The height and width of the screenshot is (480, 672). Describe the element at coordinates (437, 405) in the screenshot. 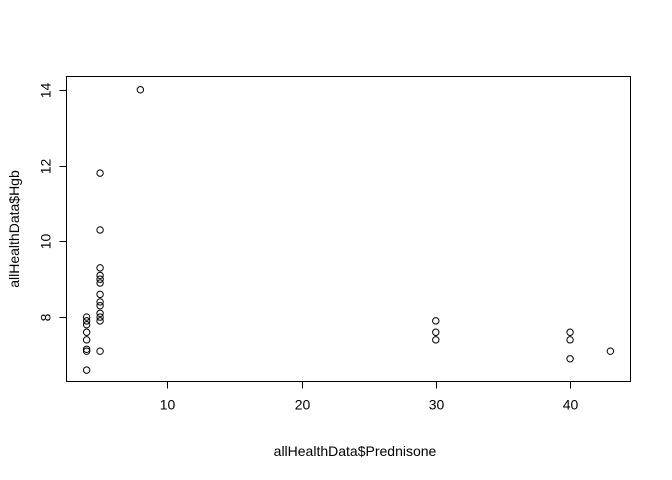

I see `x-tick-label: 30` at that location.